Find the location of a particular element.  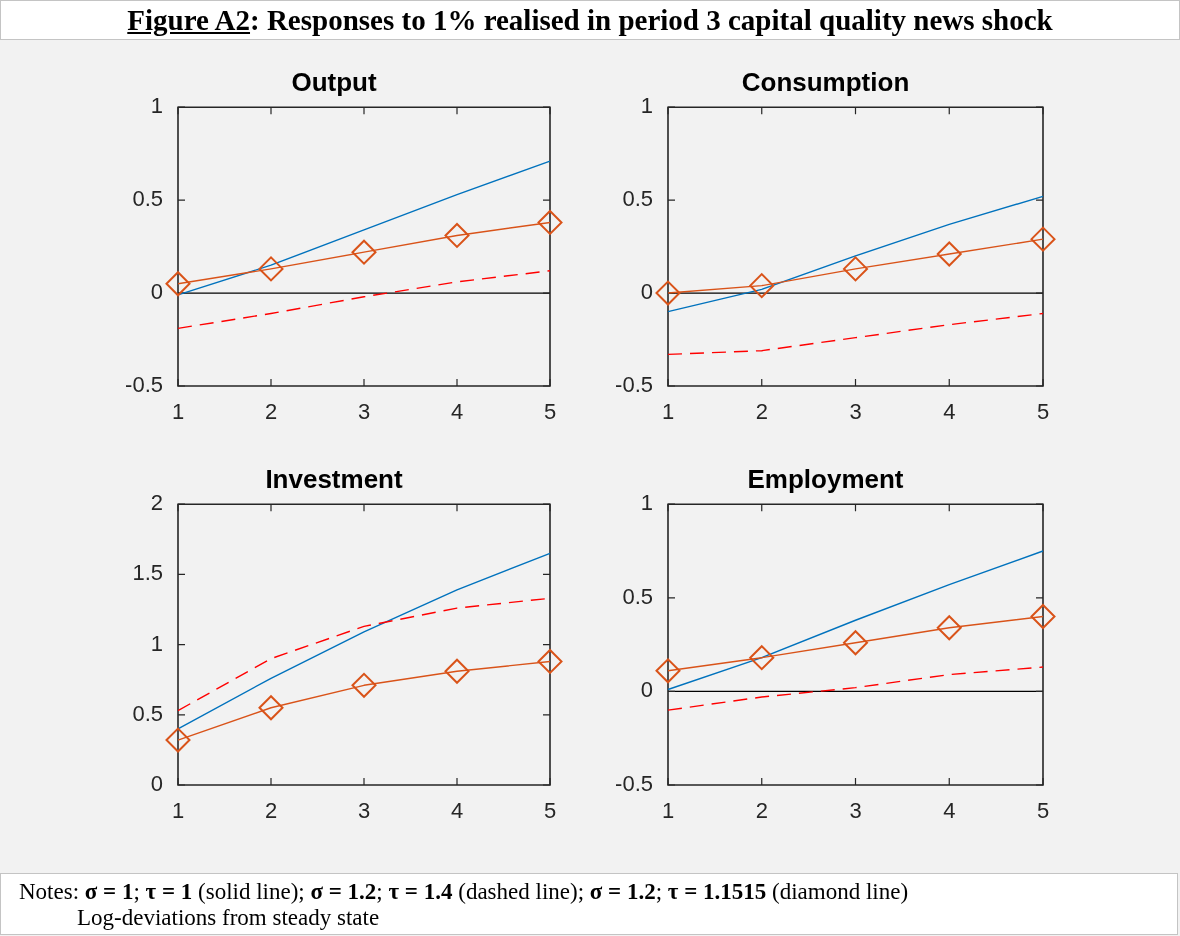

text: Figure A2: Responses to 1% realised in period 3 capital quality news shock is located at coordinates (590, 20).